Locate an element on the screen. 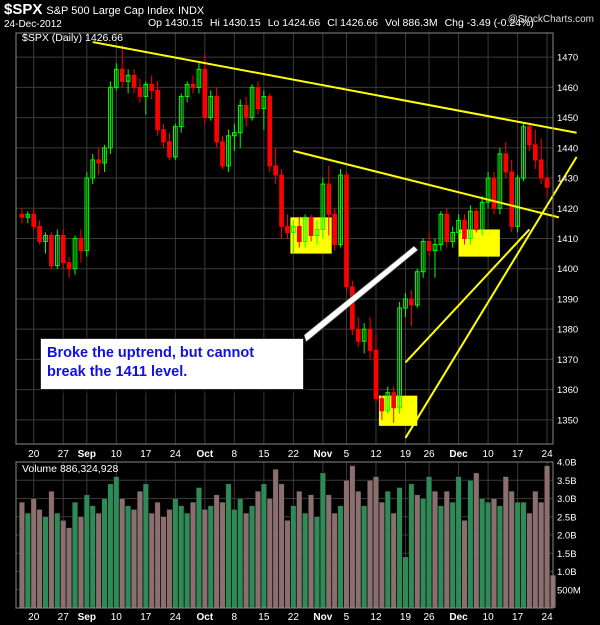 This screenshot has width=600, height=625. date-tick-label: Dec is located at coordinates (458, 617).